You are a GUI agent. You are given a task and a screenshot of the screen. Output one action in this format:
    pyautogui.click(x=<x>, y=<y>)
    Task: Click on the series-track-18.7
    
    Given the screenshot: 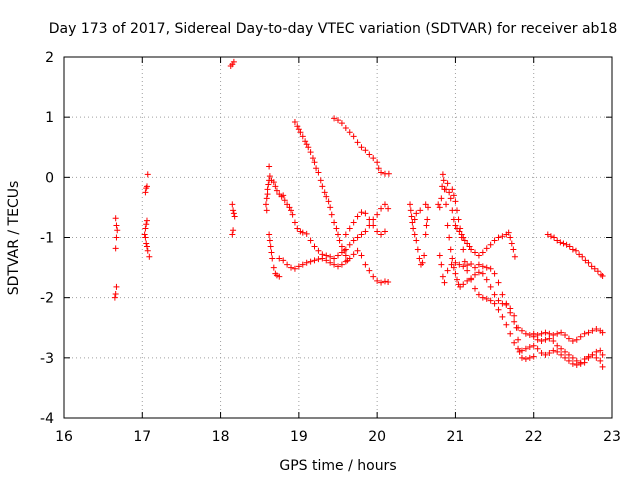 What is the action you would take?
    pyautogui.click(x=330, y=219)
    